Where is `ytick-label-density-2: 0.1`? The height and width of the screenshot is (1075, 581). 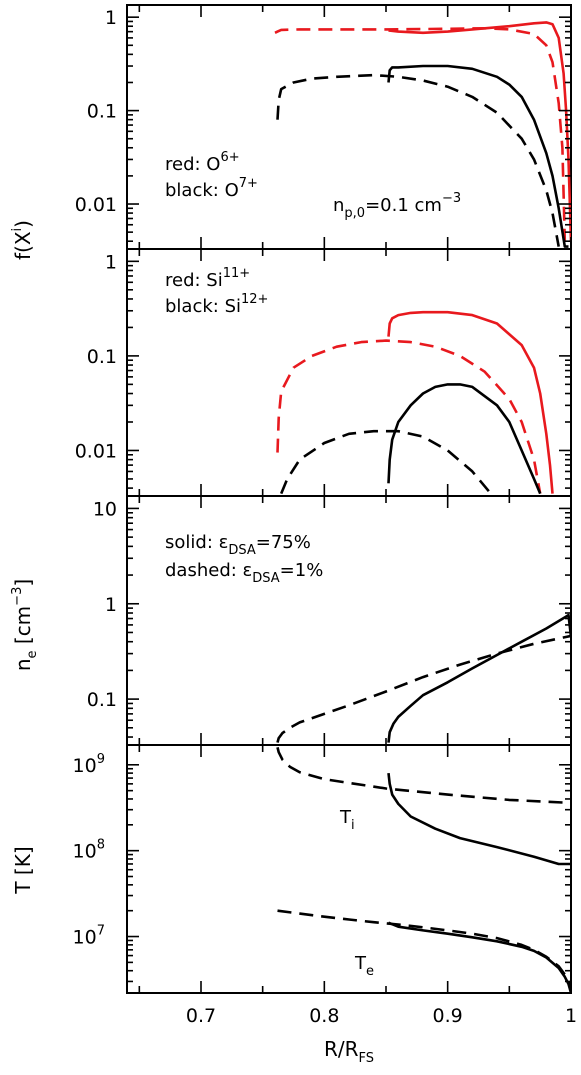
ytick-label-density-2: 0.1 is located at coordinates (102, 700).